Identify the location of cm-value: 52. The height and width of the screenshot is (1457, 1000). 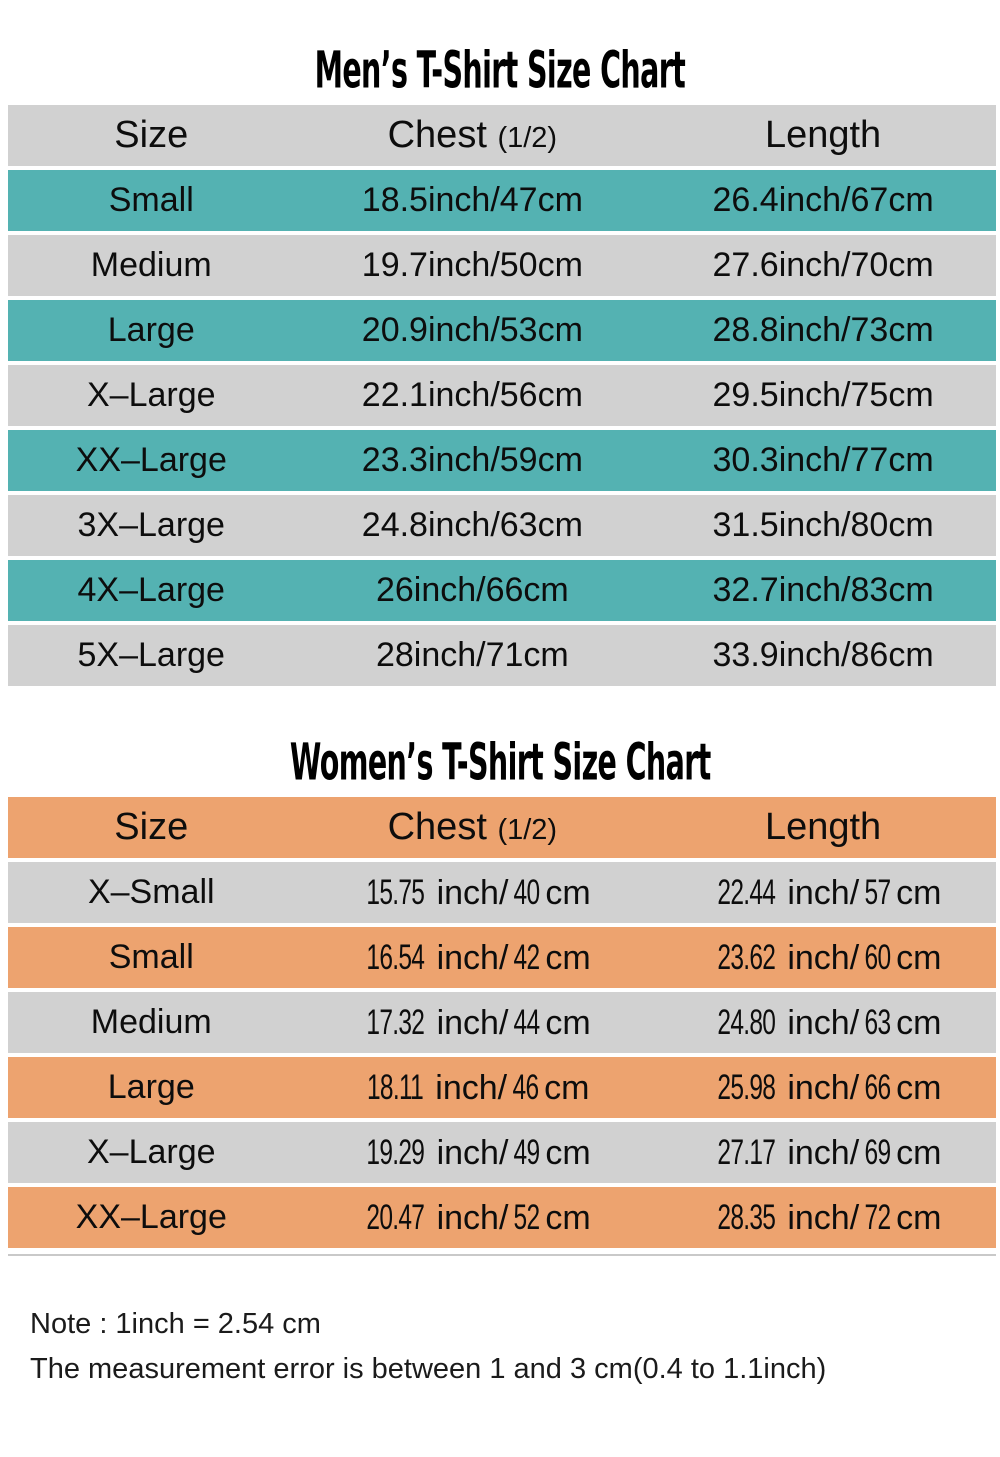
(527, 1217).